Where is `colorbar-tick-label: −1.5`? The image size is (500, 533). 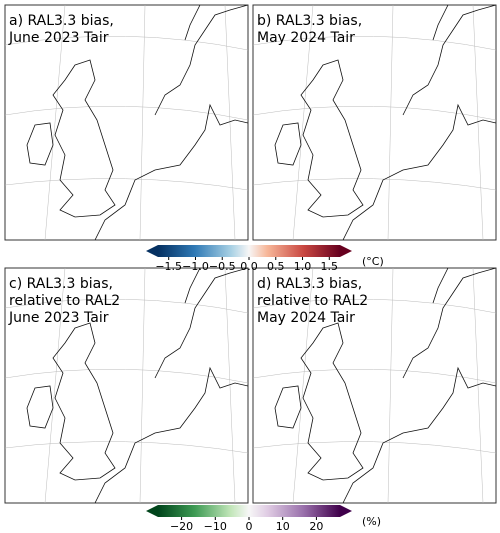 colorbar-tick-label: −1.5 is located at coordinates (168, 266).